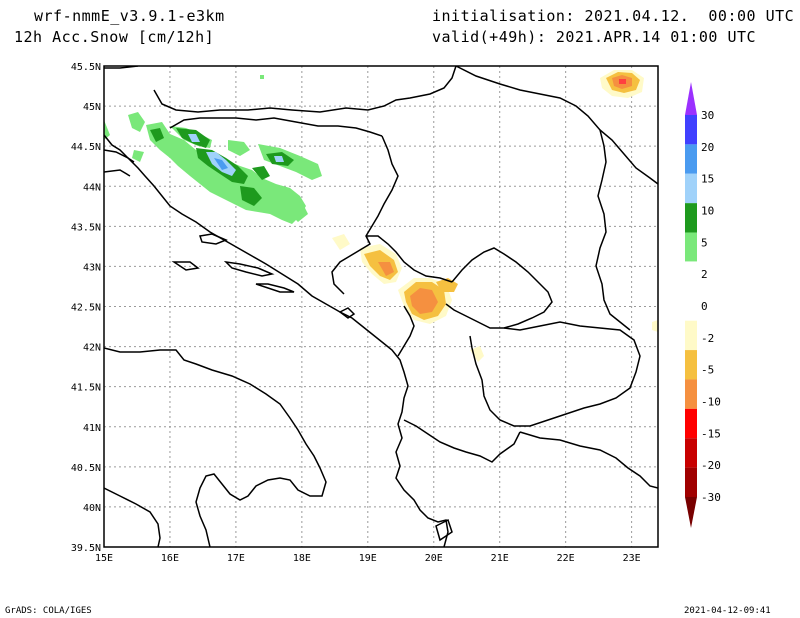 The width and height of the screenshot is (800, 618). What do you see at coordinates (613, 16) in the screenshot?
I see `init-time: initialisation: 2021.04.12. 00:00 UTC` at bounding box center [613, 16].